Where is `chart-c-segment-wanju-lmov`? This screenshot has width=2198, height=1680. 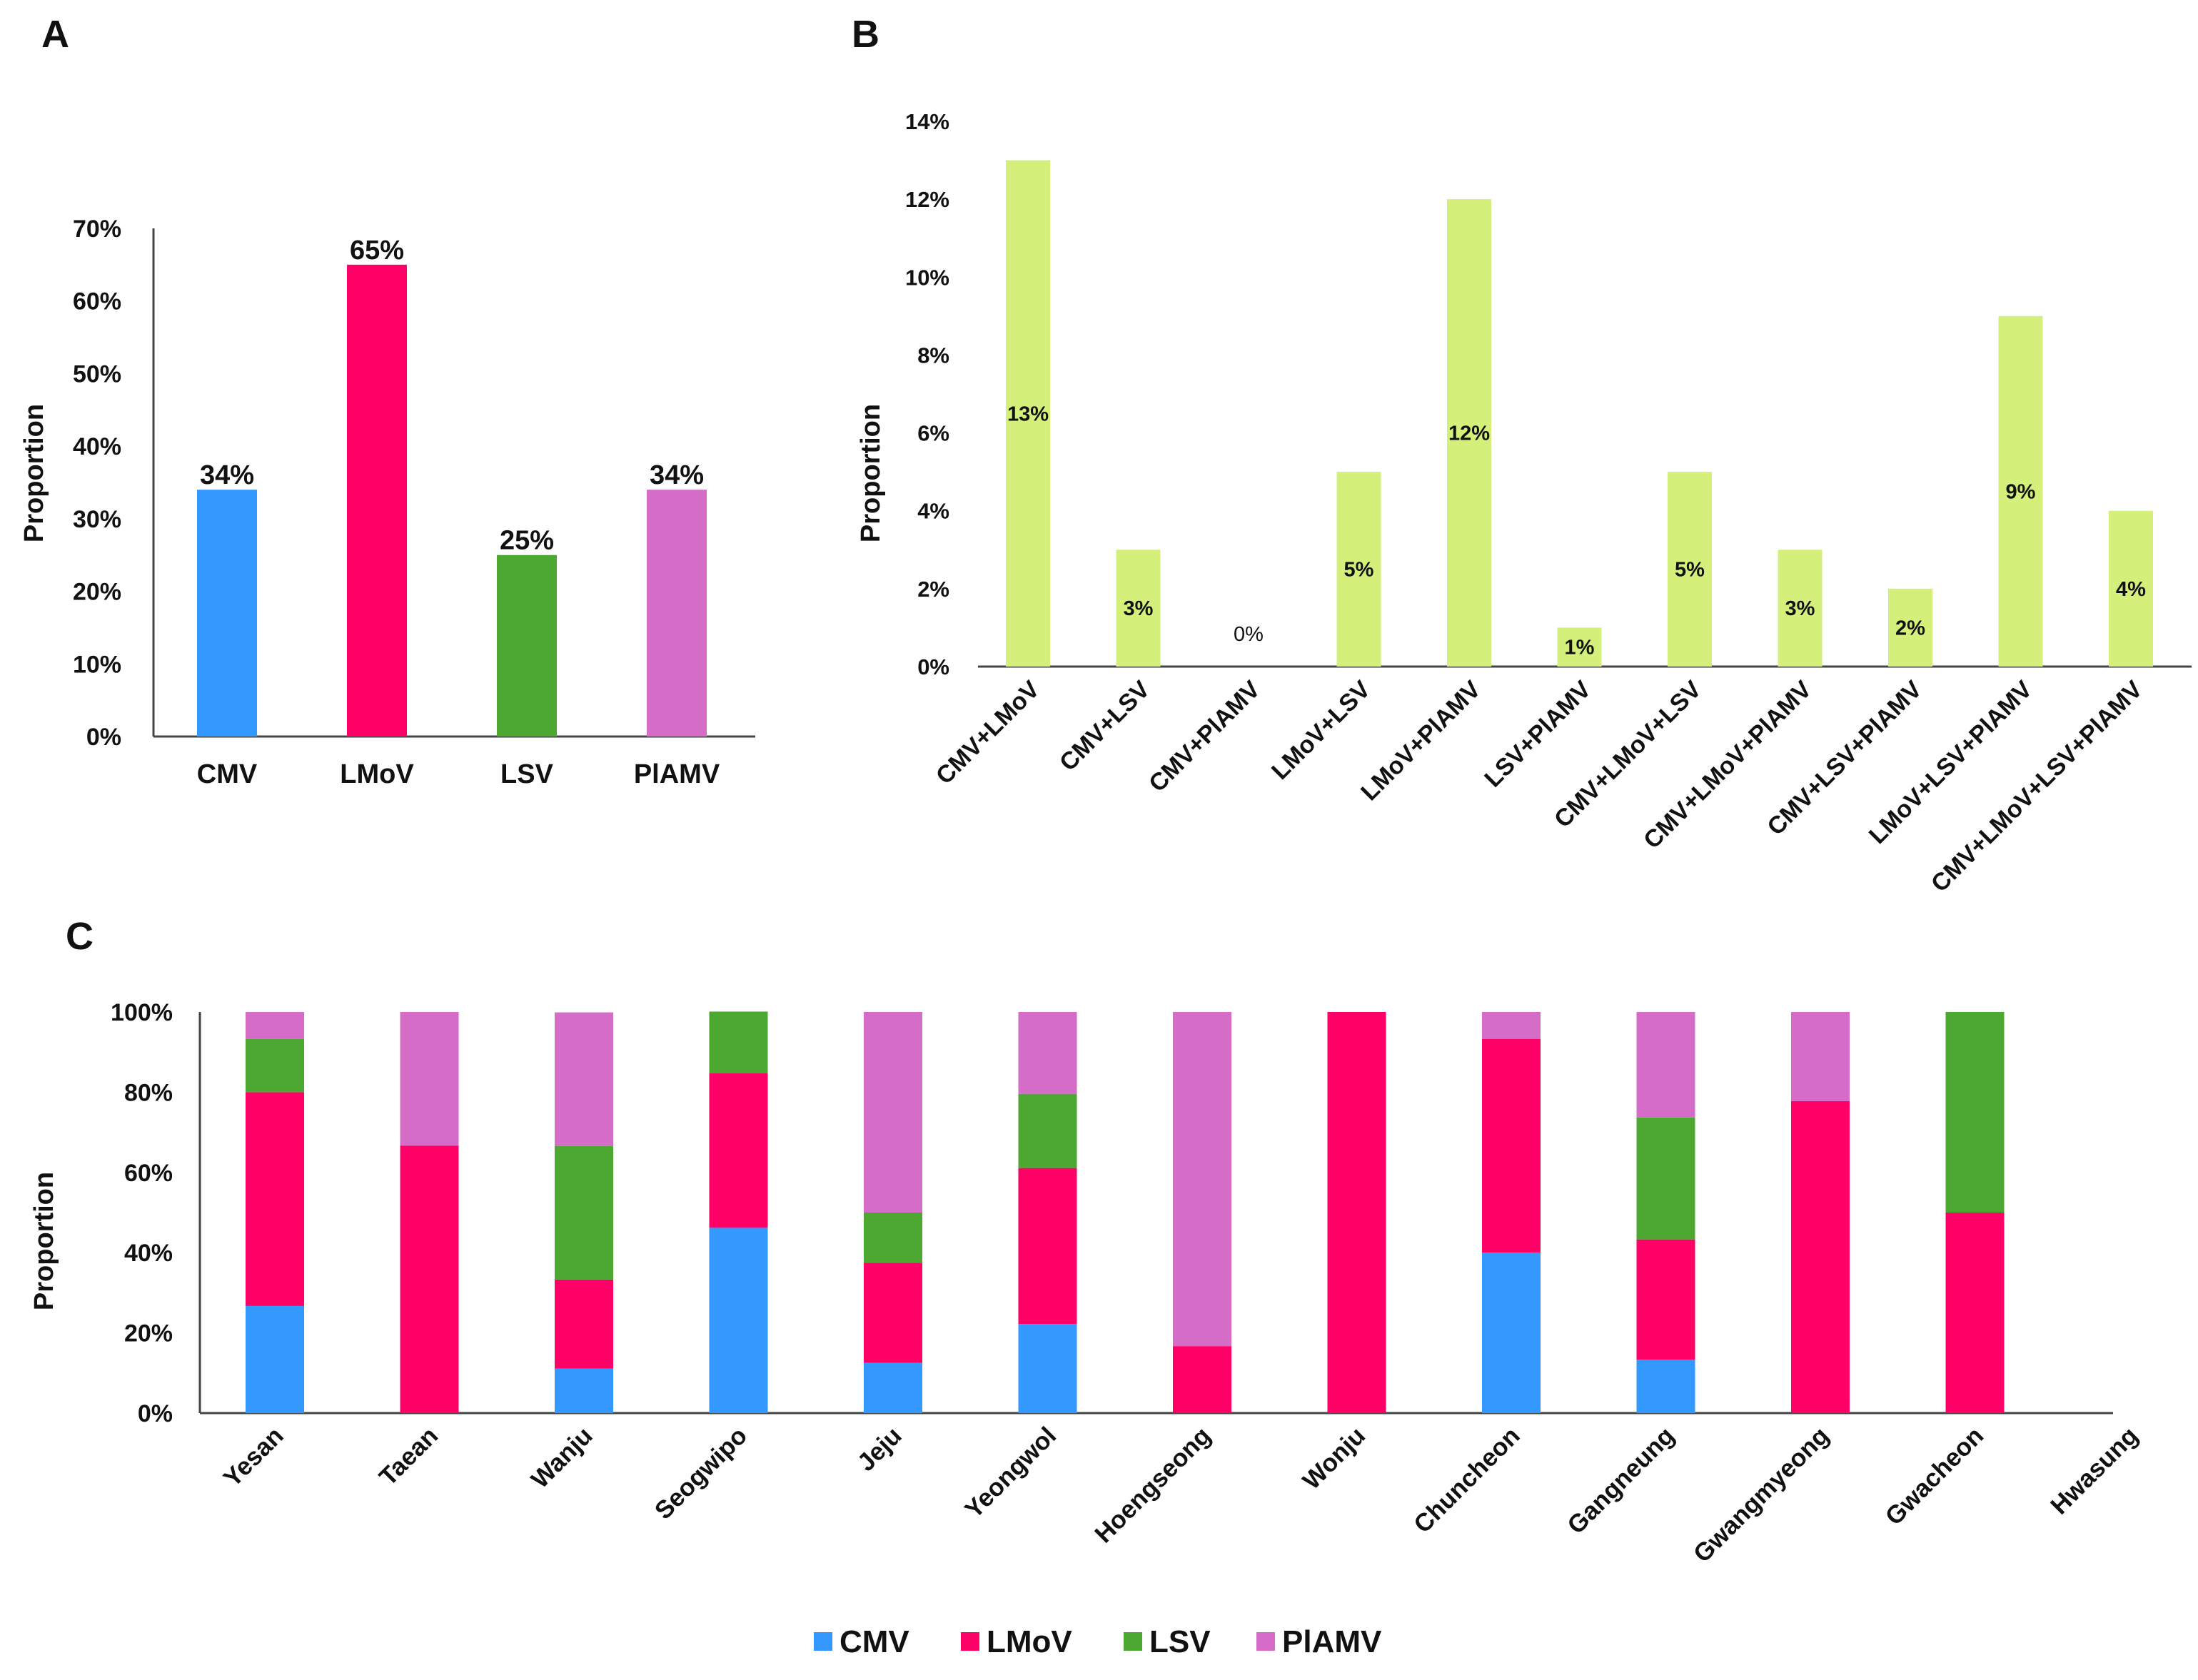
chart-c-segment-wanju-lmov is located at coordinates (584, 1324).